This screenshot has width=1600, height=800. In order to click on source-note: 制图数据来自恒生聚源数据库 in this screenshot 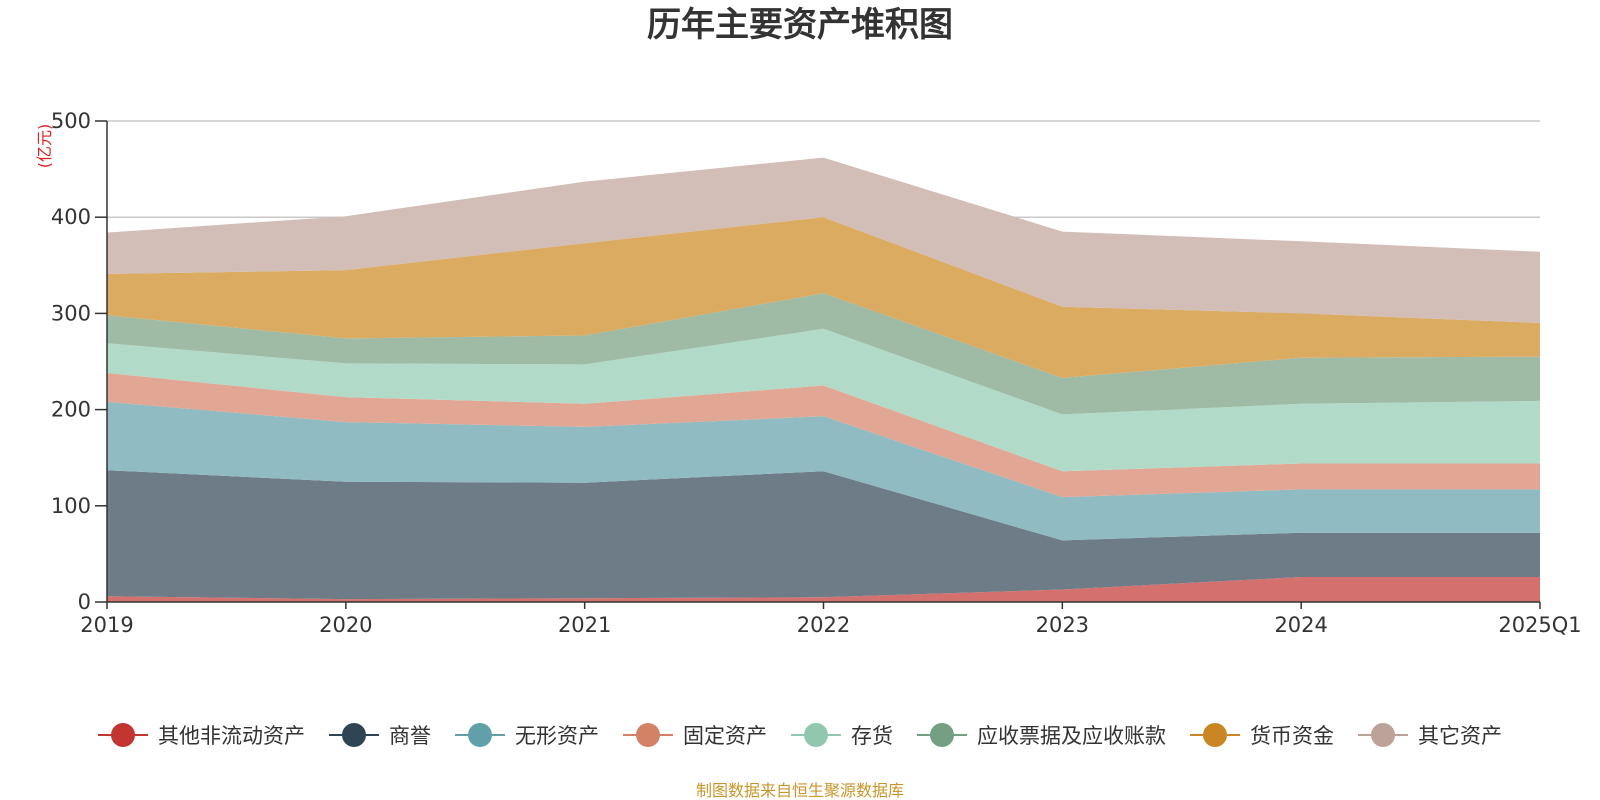, I will do `click(800, 790)`.